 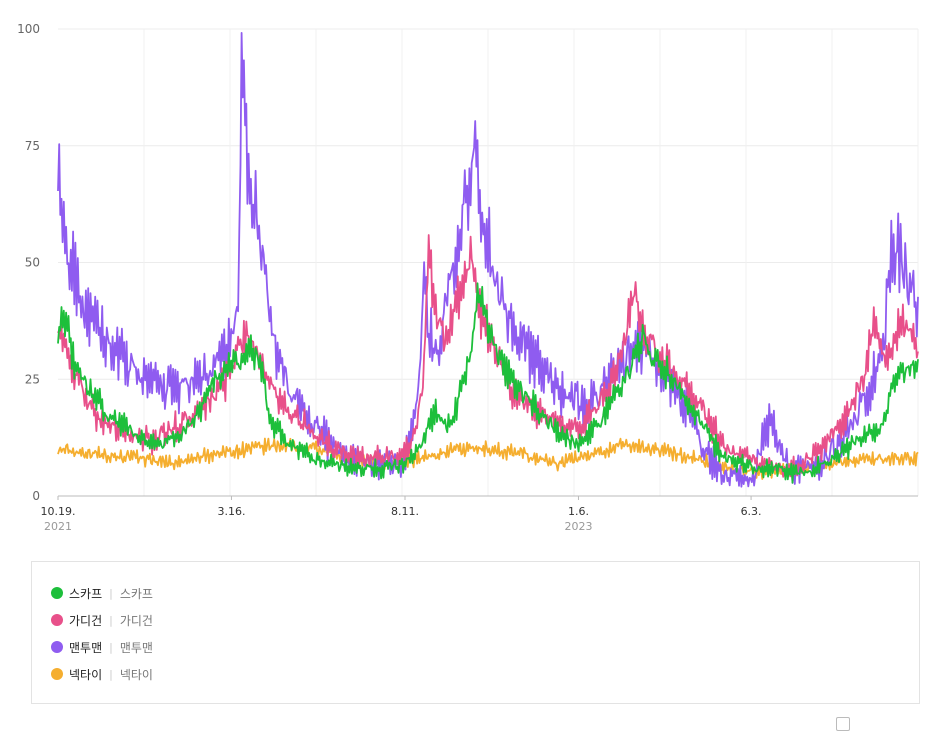 What do you see at coordinates (843, 724) in the screenshot?
I see `checkbox` at bounding box center [843, 724].